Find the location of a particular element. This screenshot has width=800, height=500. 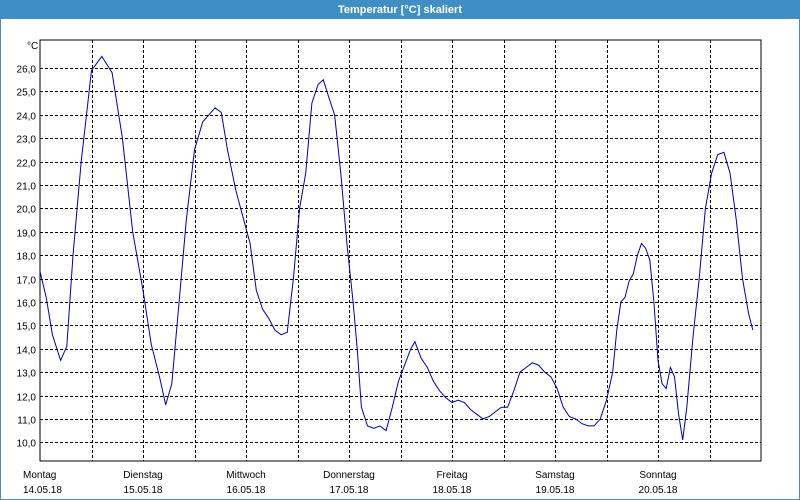

x-tick-label-day: Dienstag is located at coordinates (142, 475).